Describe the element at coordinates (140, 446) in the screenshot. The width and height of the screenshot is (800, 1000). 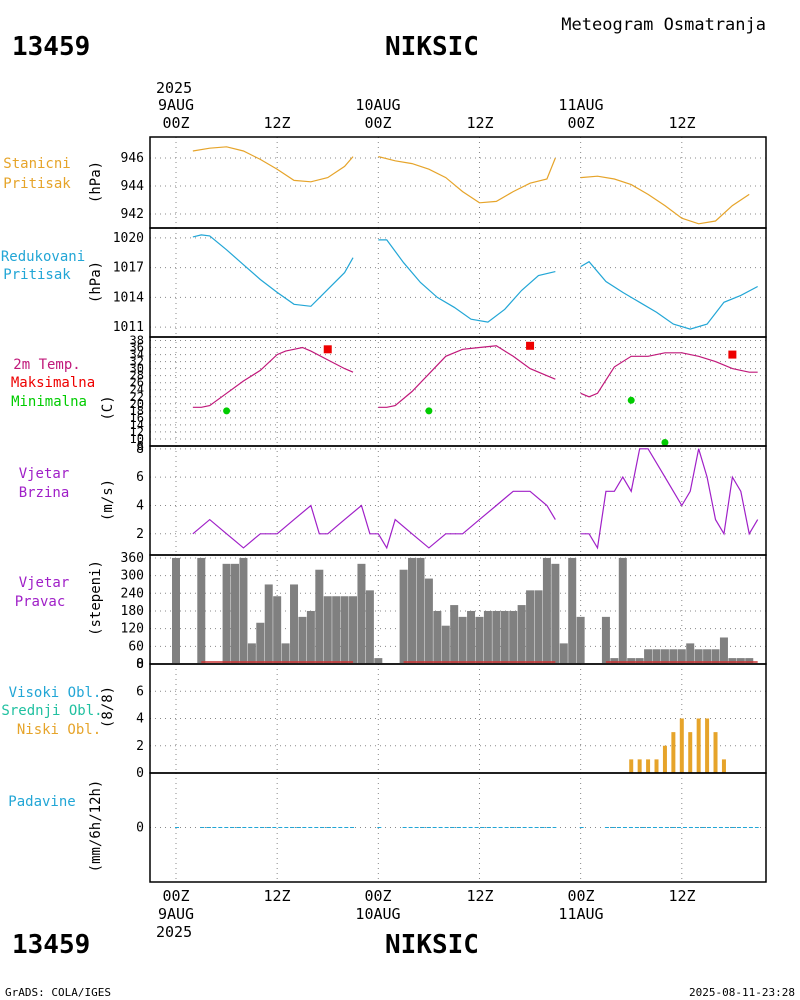
I see `temperature-ytick: 8` at that location.